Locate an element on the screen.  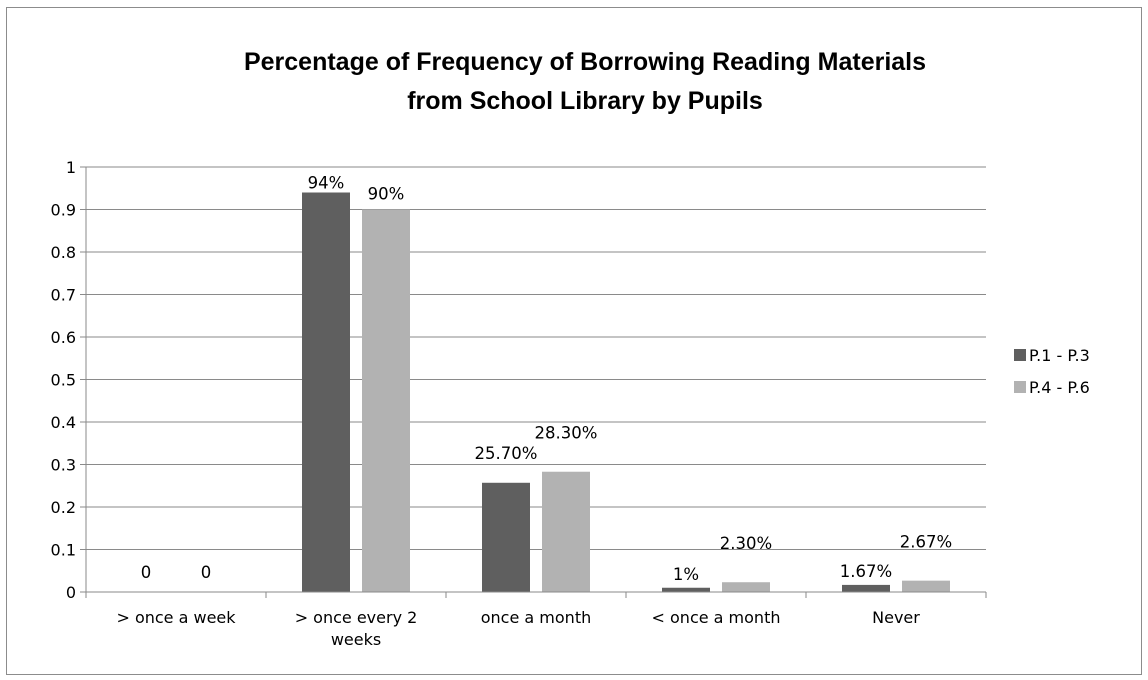
x-category-label: once a month is located at coordinates (536, 617).